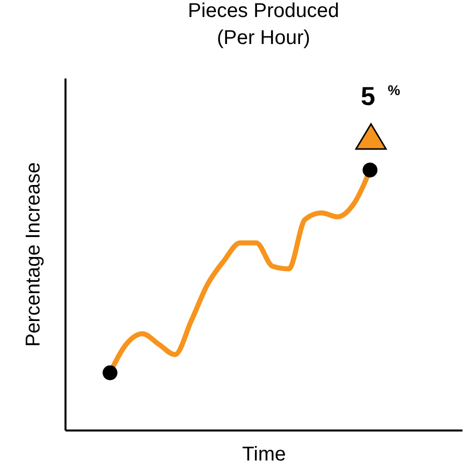  I want to click on x-axis-title: Time, so click(264, 455).